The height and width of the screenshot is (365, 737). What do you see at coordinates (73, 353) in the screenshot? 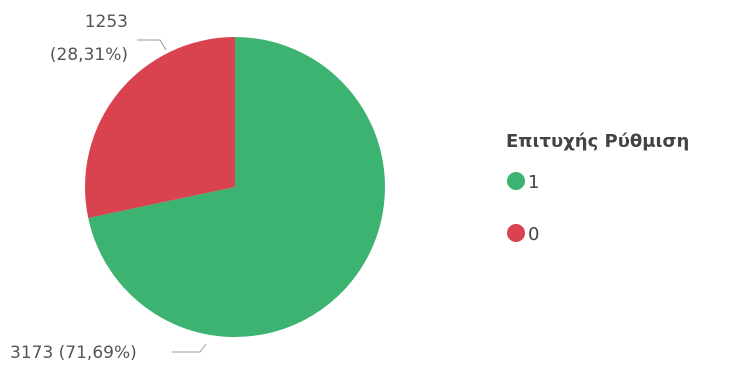
I see `data-label-1: 3173 (71,69%)` at bounding box center [73, 353].